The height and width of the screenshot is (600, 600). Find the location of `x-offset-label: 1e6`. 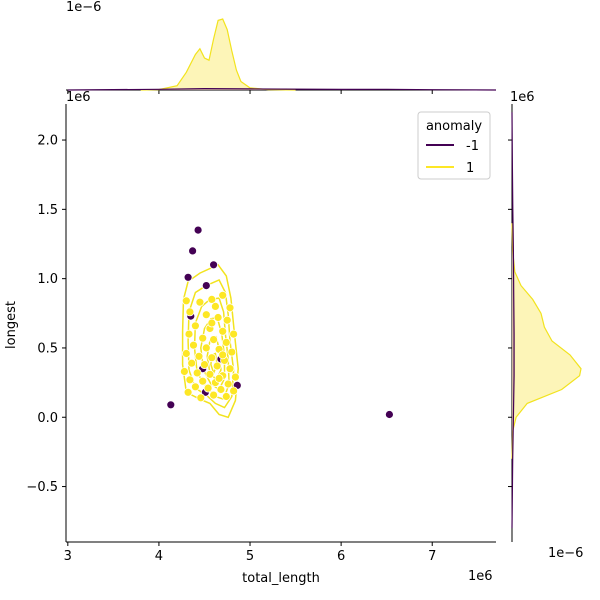

x-offset-label: 1e6 is located at coordinates (480, 576).